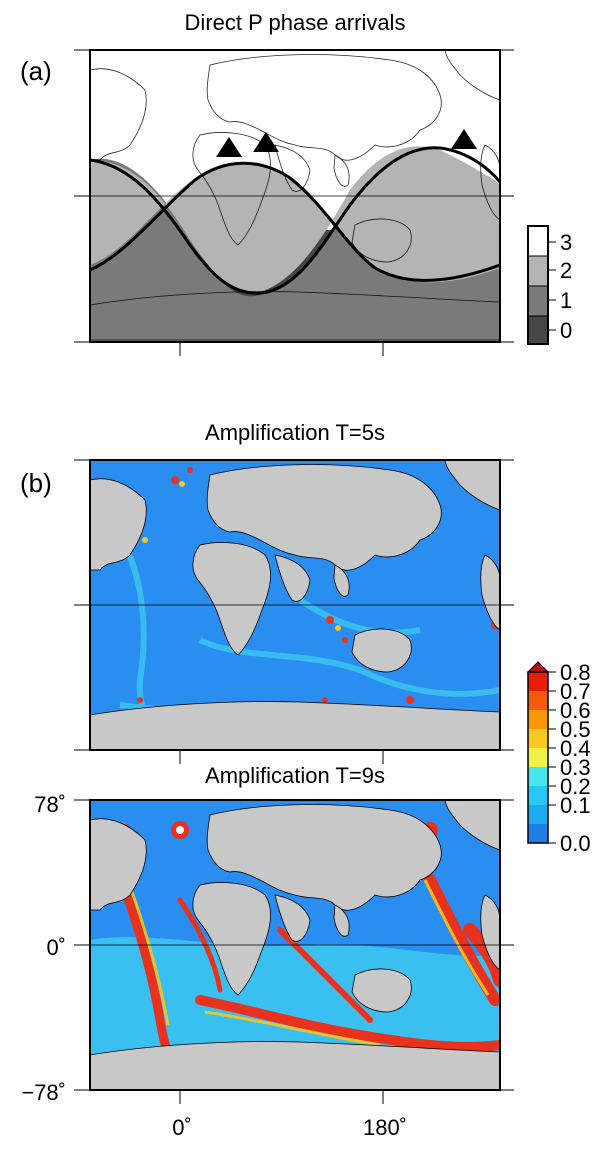  I want to click on legend-tick: 3, so click(566, 242).